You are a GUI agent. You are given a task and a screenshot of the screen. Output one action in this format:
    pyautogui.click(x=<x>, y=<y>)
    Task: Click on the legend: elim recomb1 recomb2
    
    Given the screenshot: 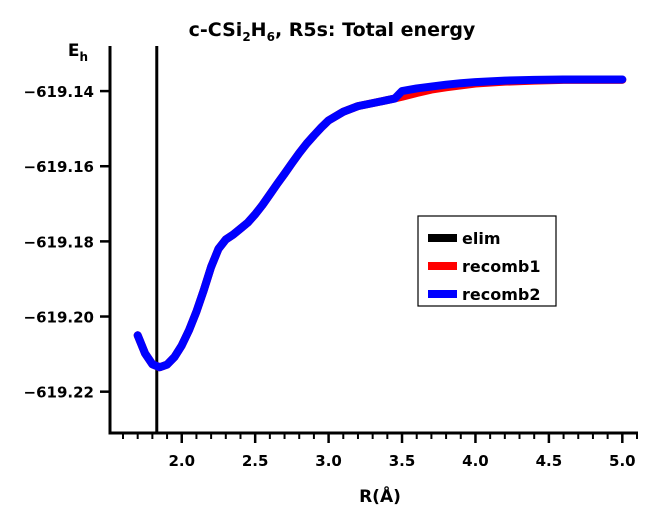 What is the action you would take?
    pyautogui.click(x=487, y=261)
    